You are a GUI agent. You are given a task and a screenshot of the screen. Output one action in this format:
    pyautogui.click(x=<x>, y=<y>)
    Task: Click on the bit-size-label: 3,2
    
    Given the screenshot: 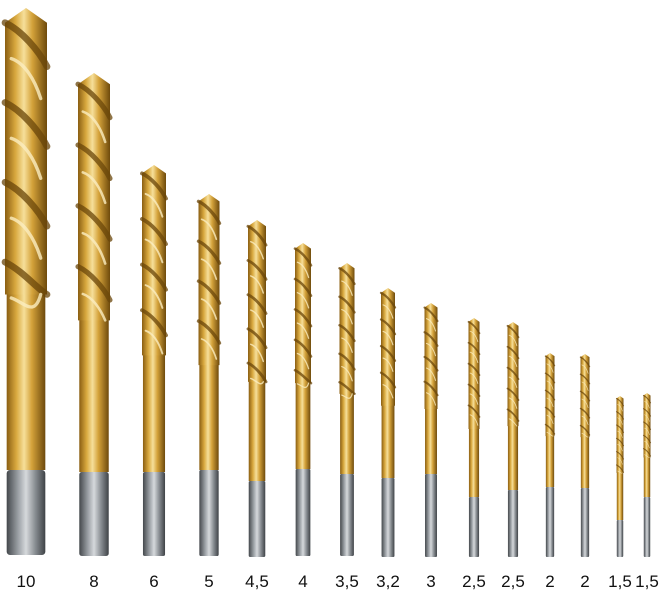 What is the action you would take?
    pyautogui.click(x=388, y=581)
    